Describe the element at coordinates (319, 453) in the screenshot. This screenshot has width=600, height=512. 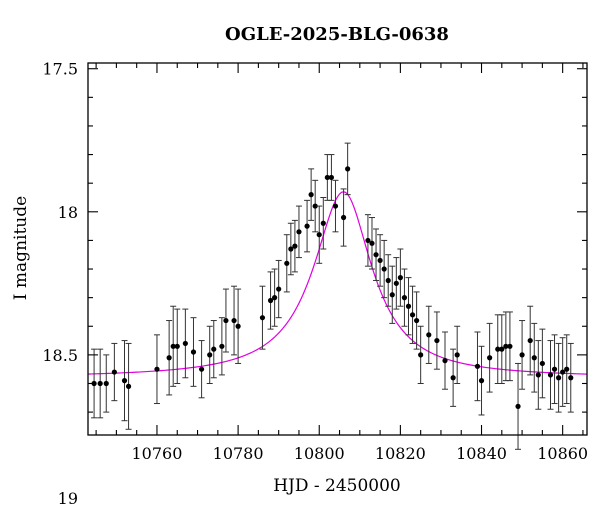
I see `x-tick-label: 10800` at that location.